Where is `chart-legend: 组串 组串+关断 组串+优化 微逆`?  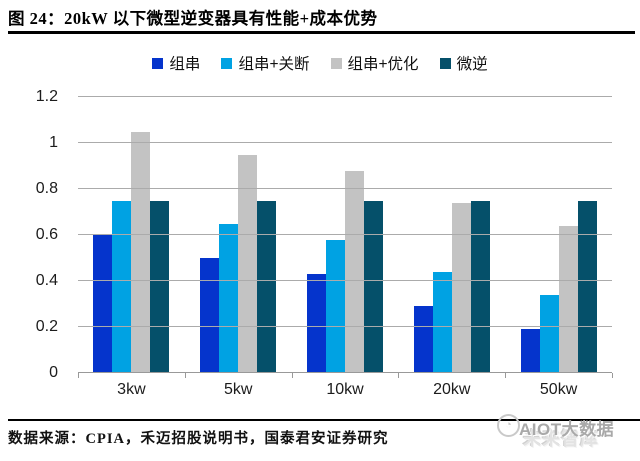
chart-legend: 组串 组串+关断 组串+优化 微逆 is located at coordinates (320, 63).